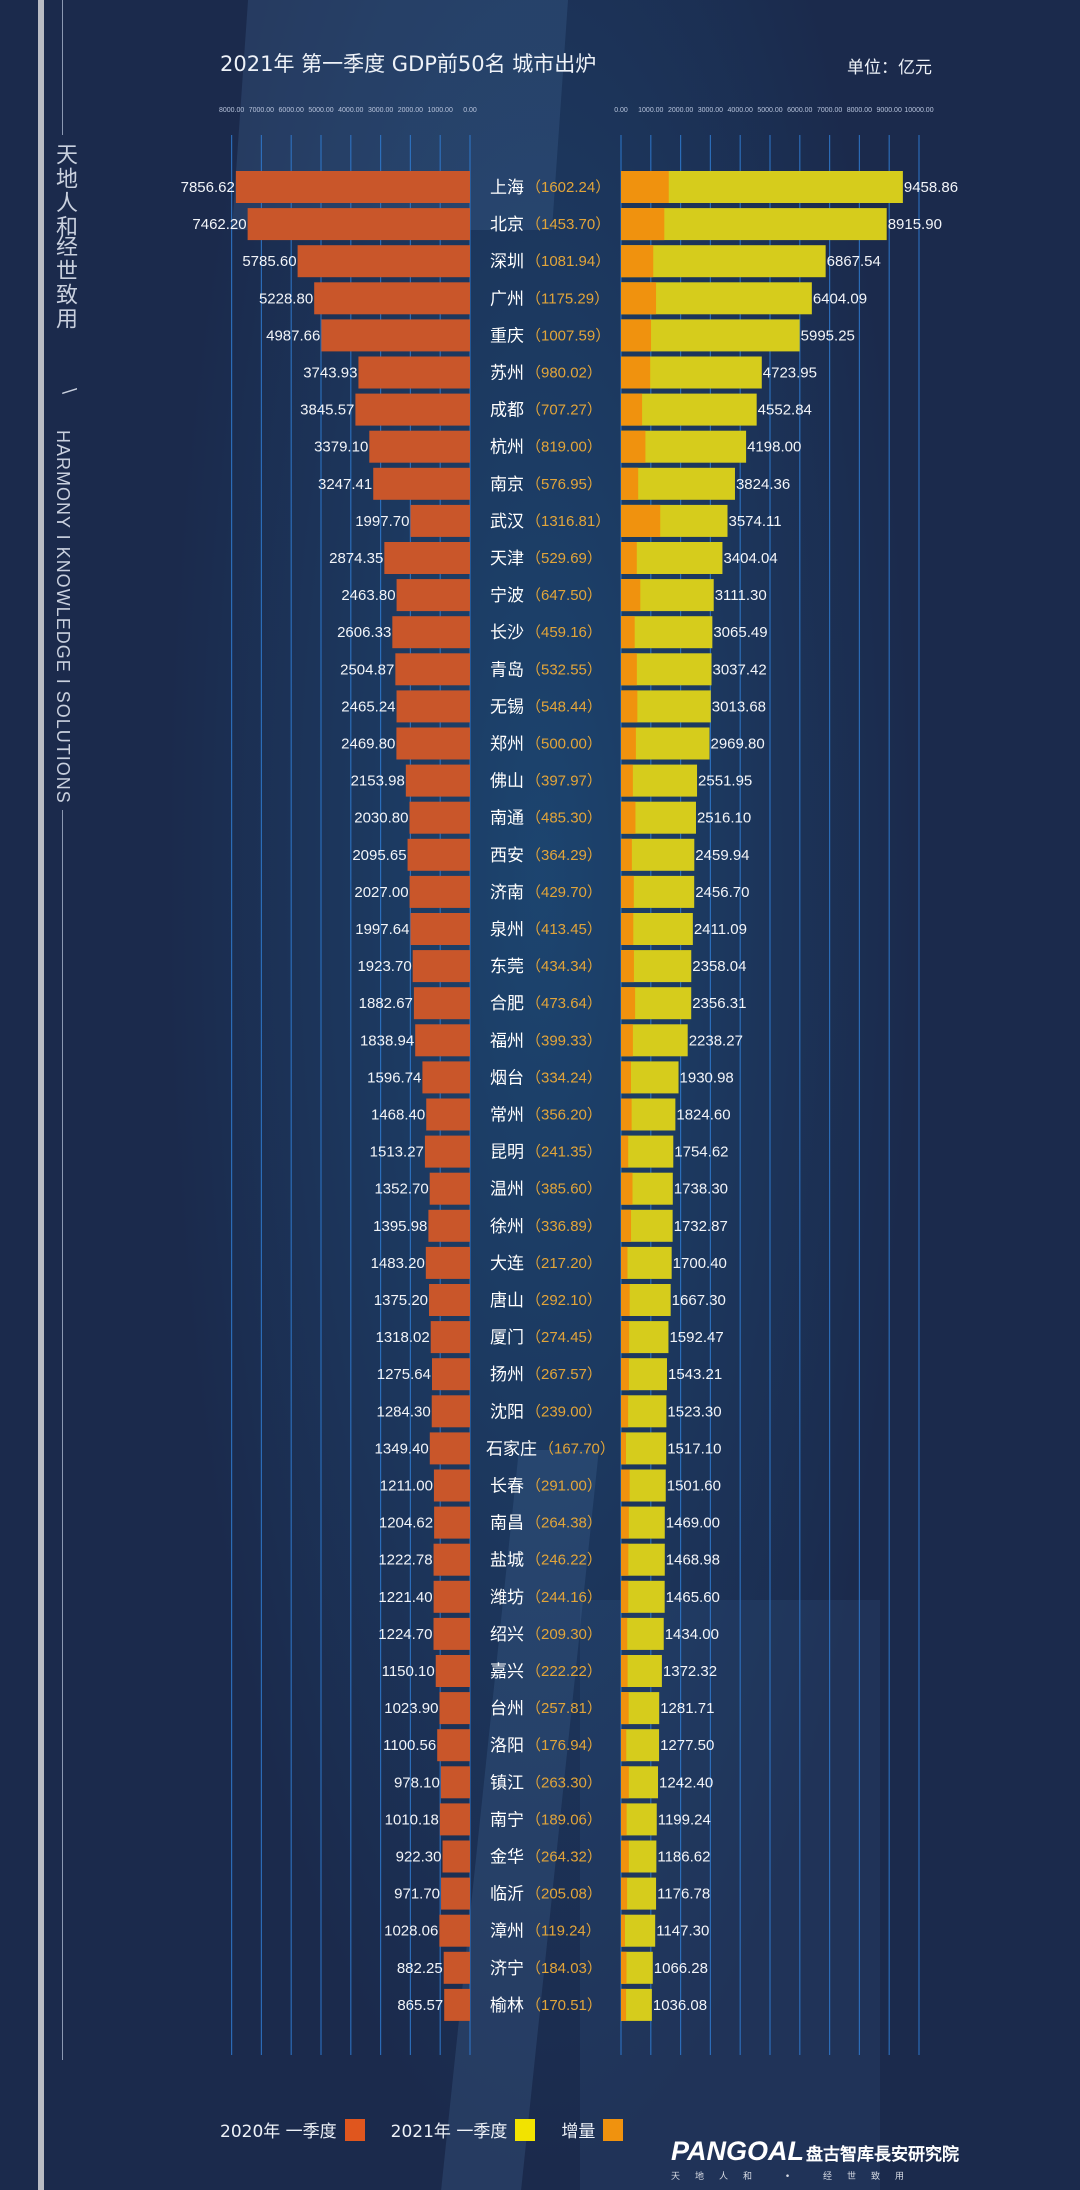 Image resolution: width=1080 pixels, height=2190 pixels. What do you see at coordinates (401, 1300) in the screenshot?
I see `value-label-2020: 1375.20` at bounding box center [401, 1300].